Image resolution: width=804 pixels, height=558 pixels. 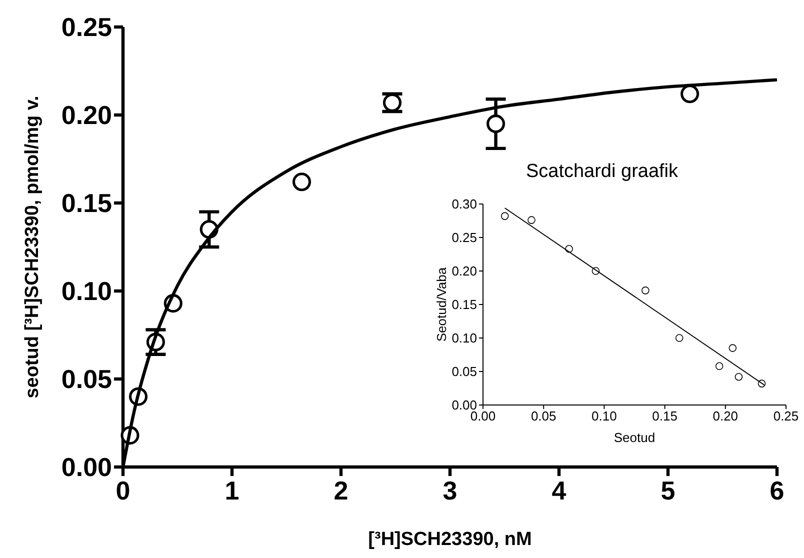 I want to click on x-tick-label: 0.10, so click(x=604, y=416).